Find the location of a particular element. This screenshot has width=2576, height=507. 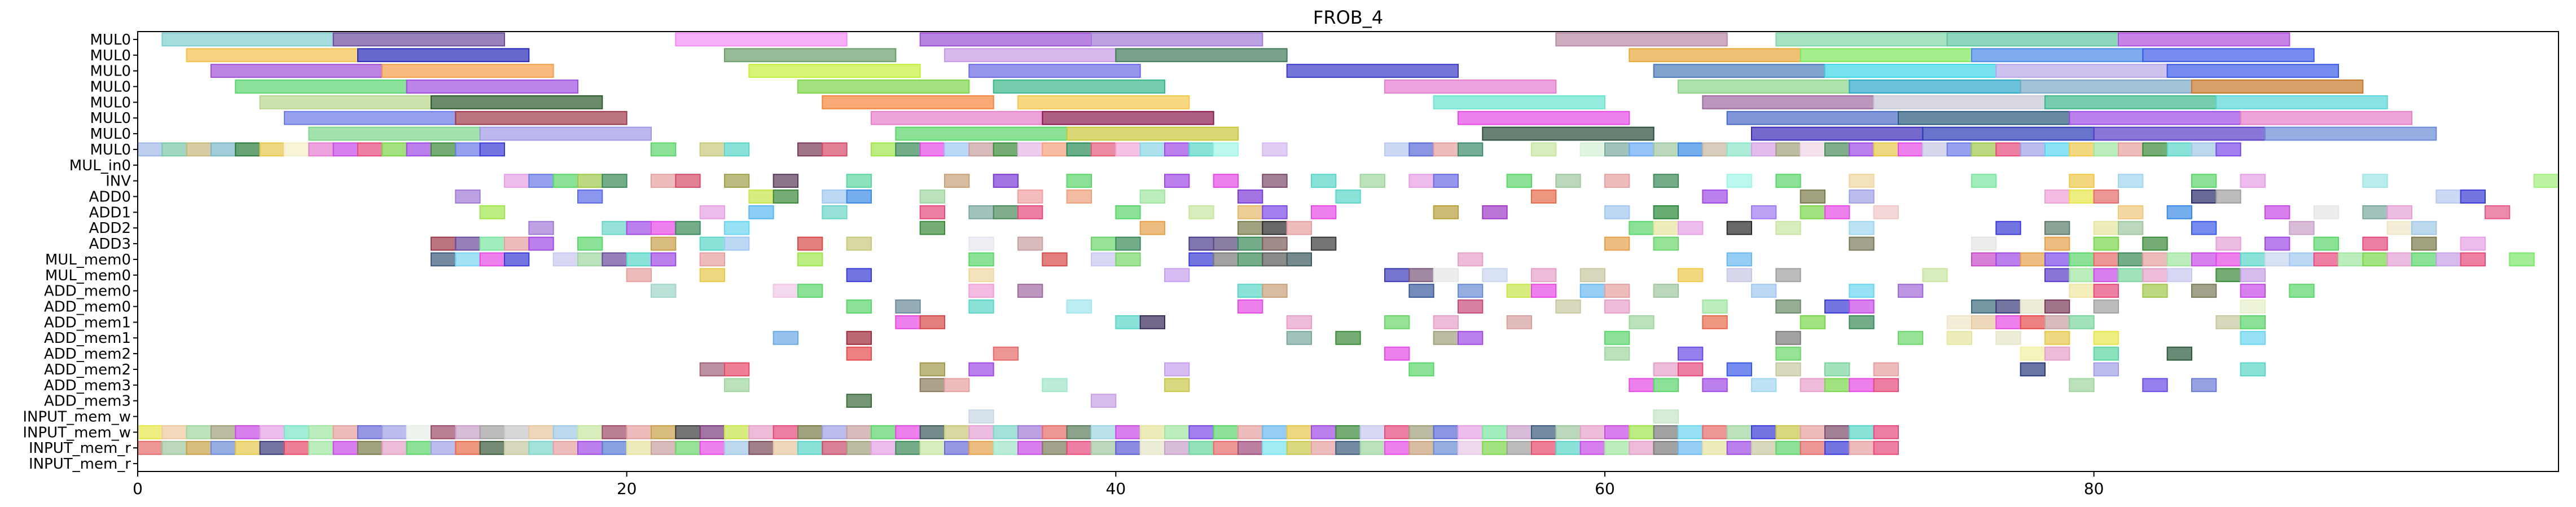

y-tick-label: MUL0 is located at coordinates (110, 87).